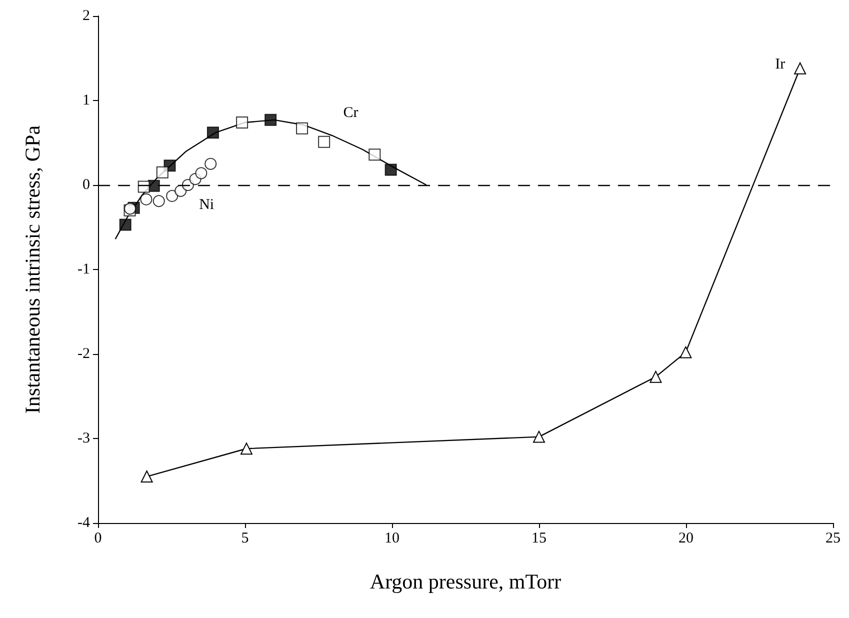  What do you see at coordinates (686, 538) in the screenshot?
I see `x-tick-label: 20` at bounding box center [686, 538].